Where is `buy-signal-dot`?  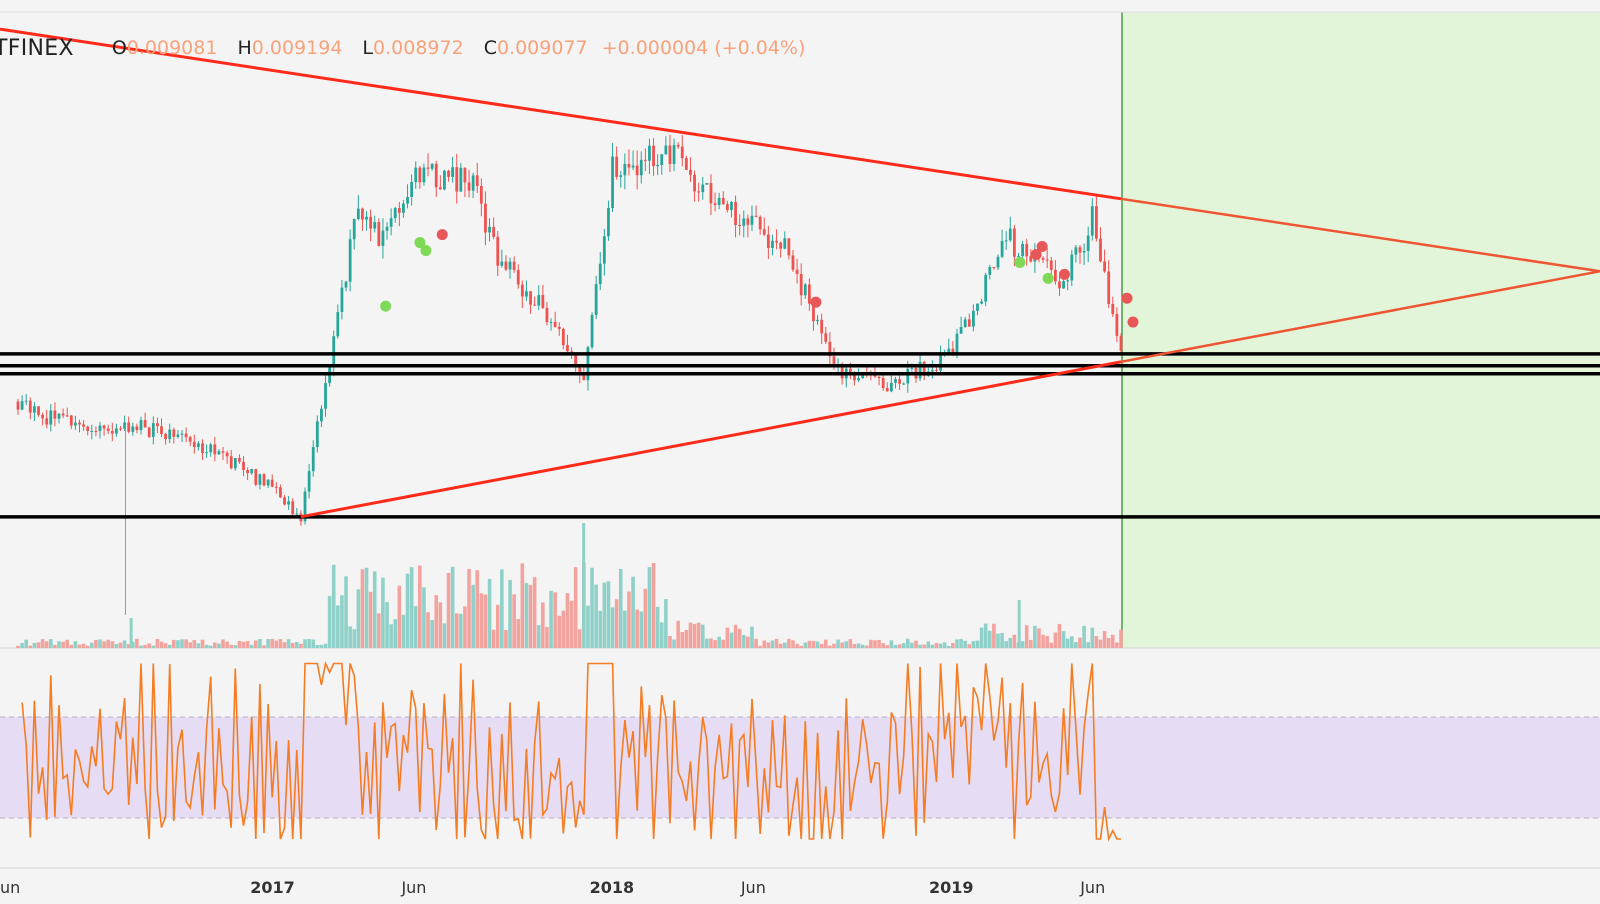 buy-signal-dot is located at coordinates (420, 243).